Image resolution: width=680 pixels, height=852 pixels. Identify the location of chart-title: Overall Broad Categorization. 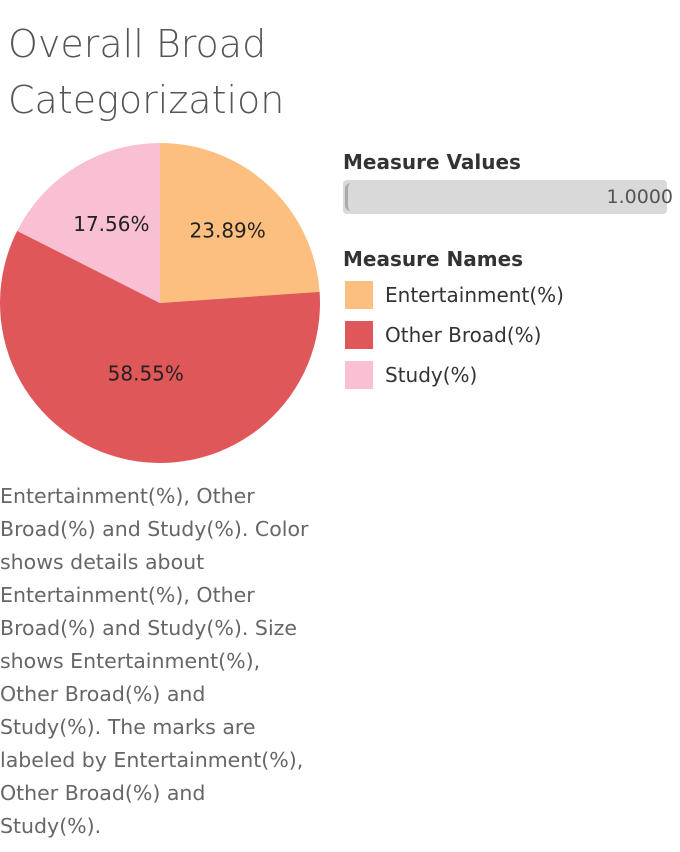
(146, 72).